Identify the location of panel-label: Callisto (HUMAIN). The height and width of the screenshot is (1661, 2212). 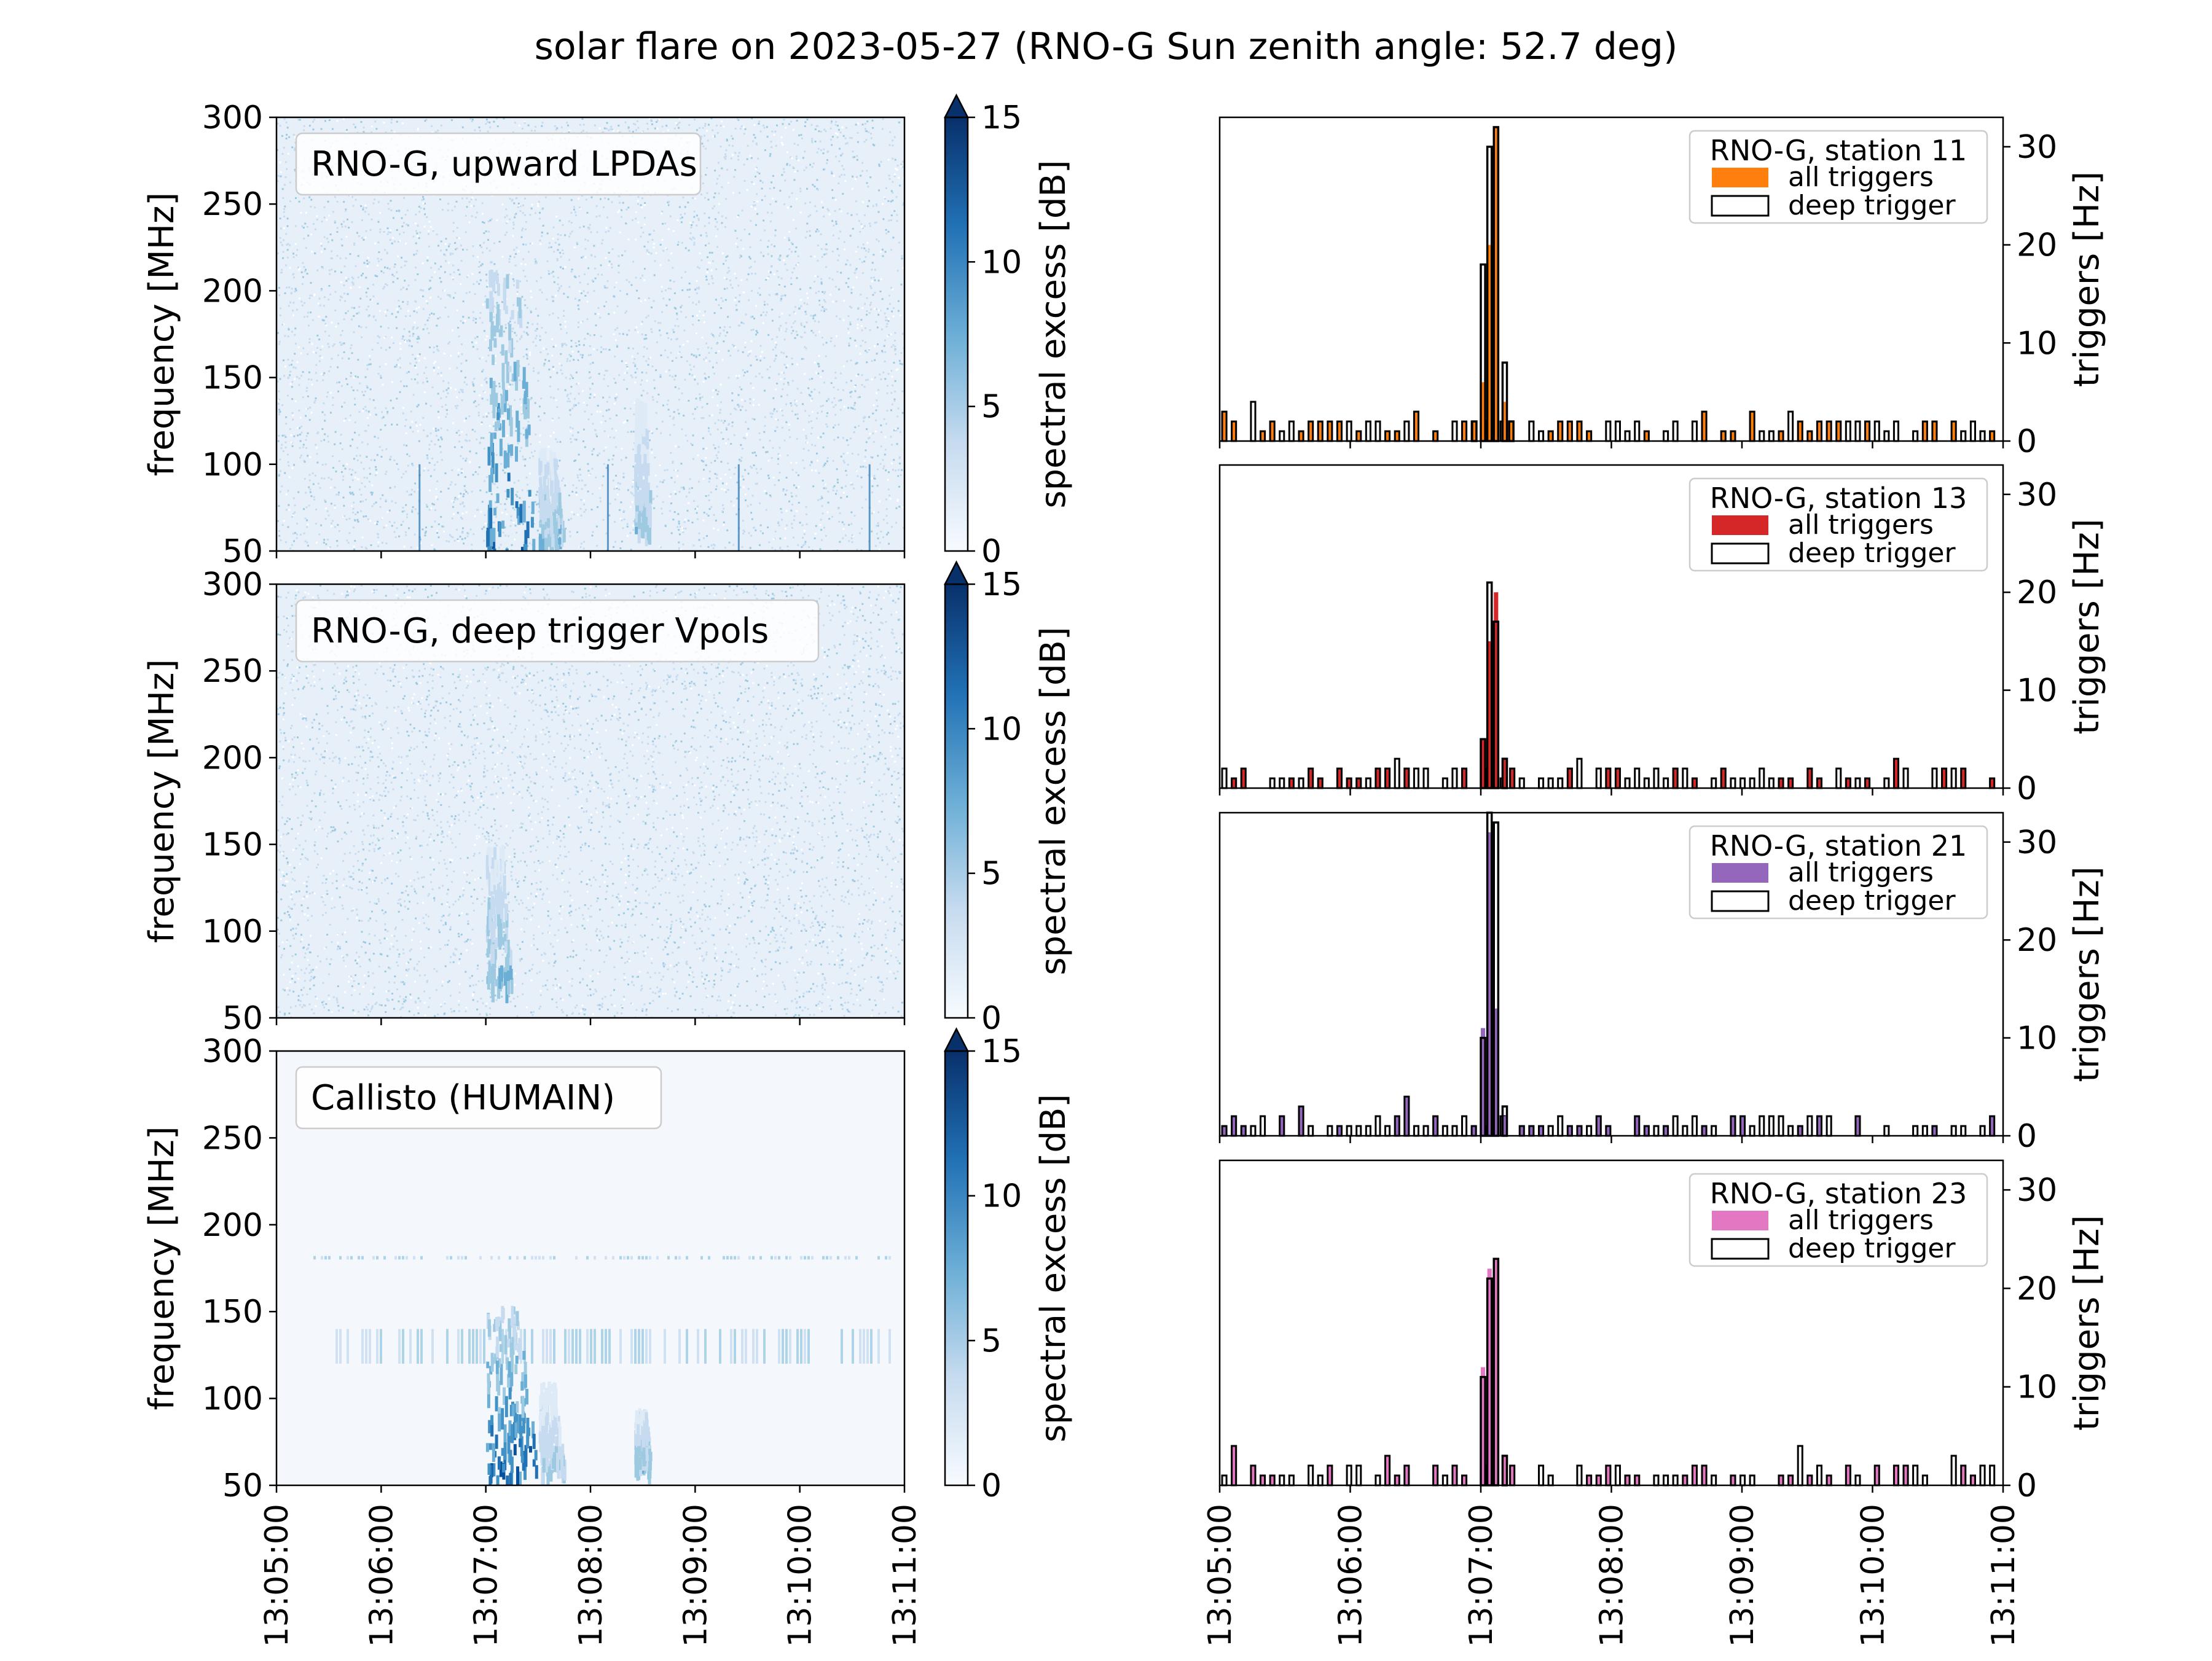
(478, 1097).